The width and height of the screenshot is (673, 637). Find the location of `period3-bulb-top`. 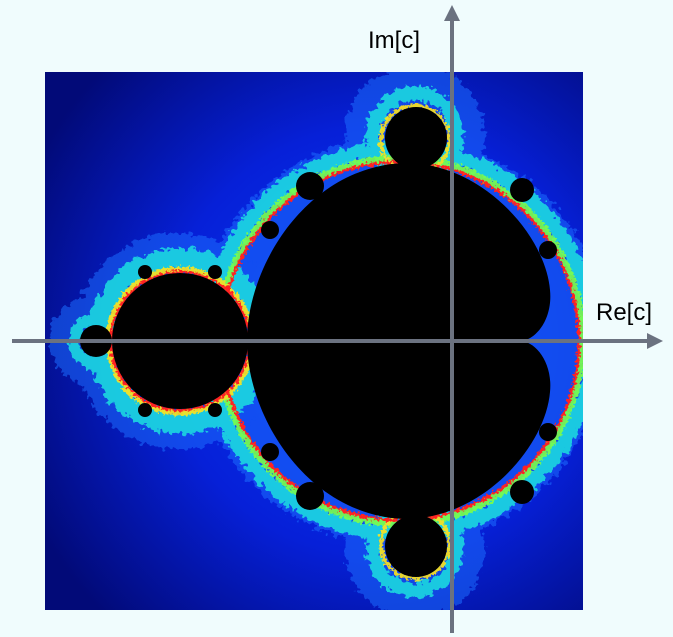

period3-bulb-top is located at coordinates (416, 138).